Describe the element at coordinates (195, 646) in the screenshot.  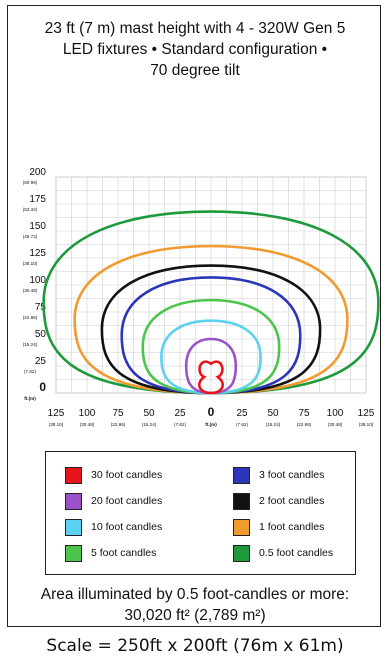
I see `scale-caption: Scale = 250ft x 200ft (76m x 61m)` at that location.